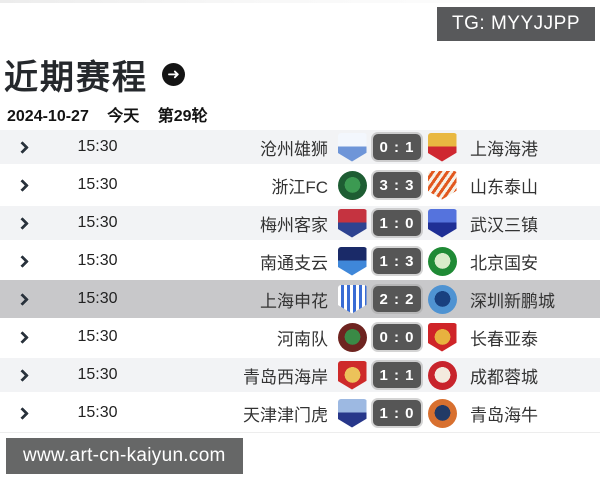  I want to click on home-team-name: 浙江FC, so click(299, 187).